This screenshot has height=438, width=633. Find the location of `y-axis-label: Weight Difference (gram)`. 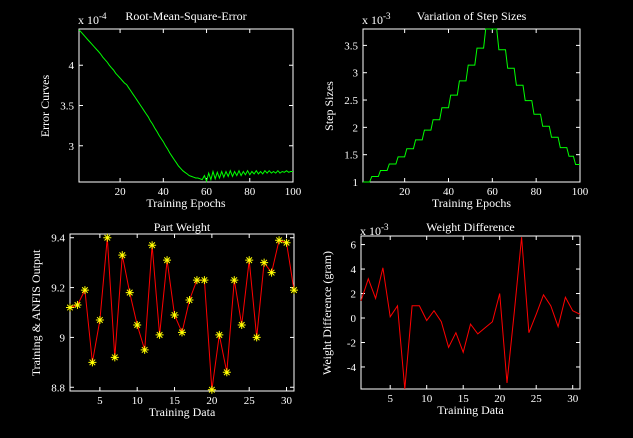

y-axis-label: Weight Difference (gram) is located at coordinates (327, 312).